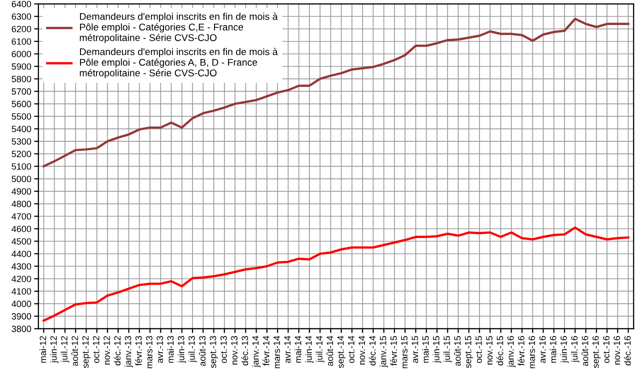  Describe the element at coordinates (22, 166) in the screenshot. I see `y-tick-label: 5100` at that location.